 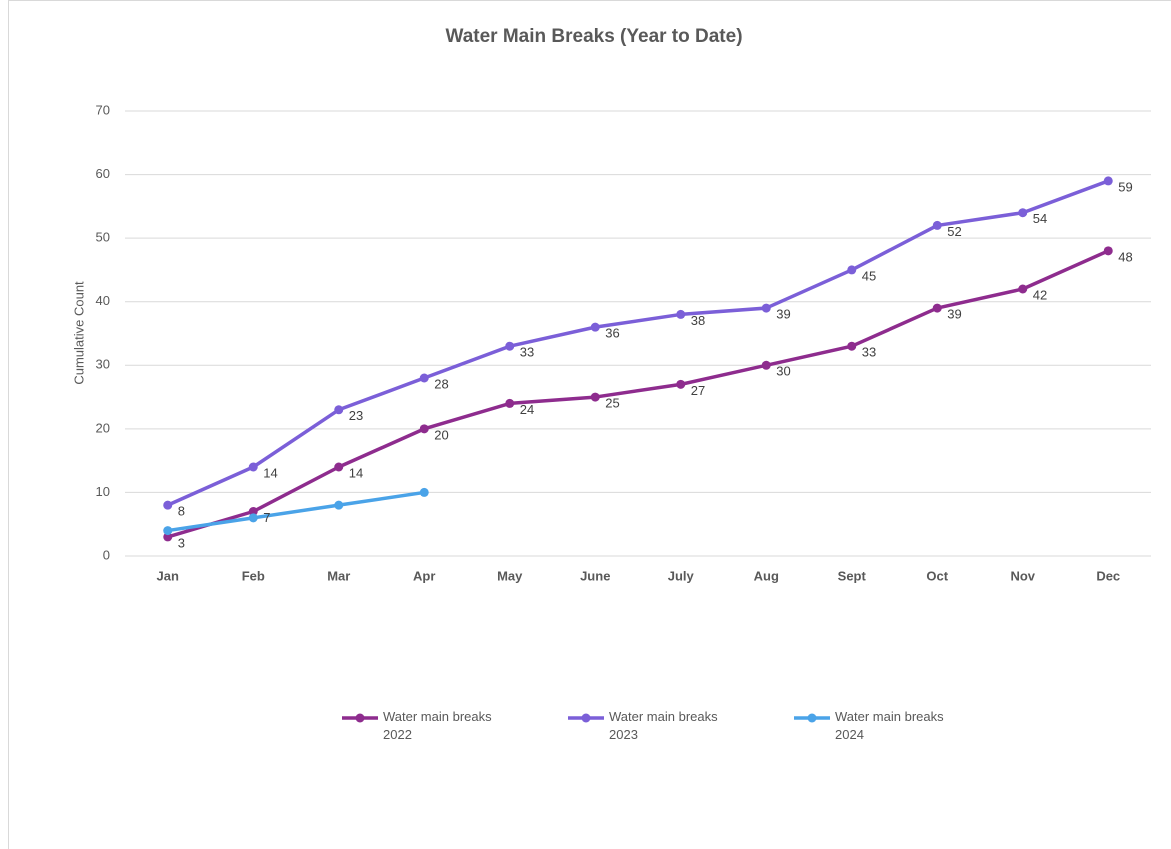 I want to click on data-label: 8, so click(x=181, y=511).